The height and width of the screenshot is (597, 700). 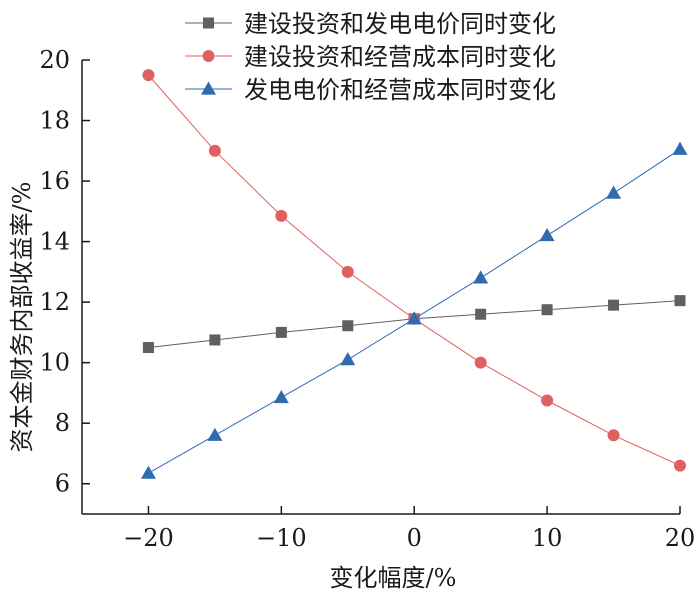 I want to click on legend-item: 发电电价和经营成本同时变化, so click(x=370, y=90).